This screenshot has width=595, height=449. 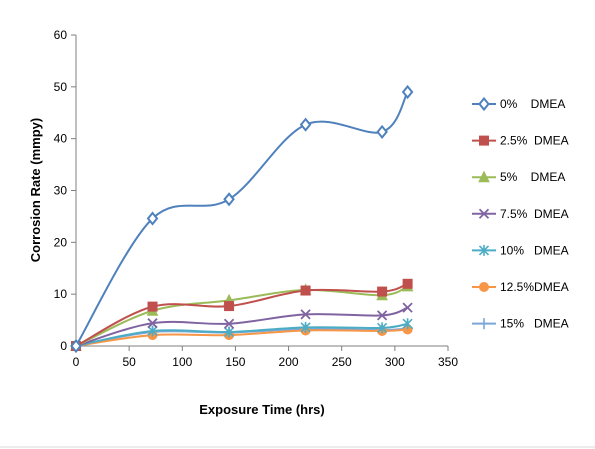 What do you see at coordinates (448, 362) in the screenshot?
I see `x-tick-label: 350` at bounding box center [448, 362].